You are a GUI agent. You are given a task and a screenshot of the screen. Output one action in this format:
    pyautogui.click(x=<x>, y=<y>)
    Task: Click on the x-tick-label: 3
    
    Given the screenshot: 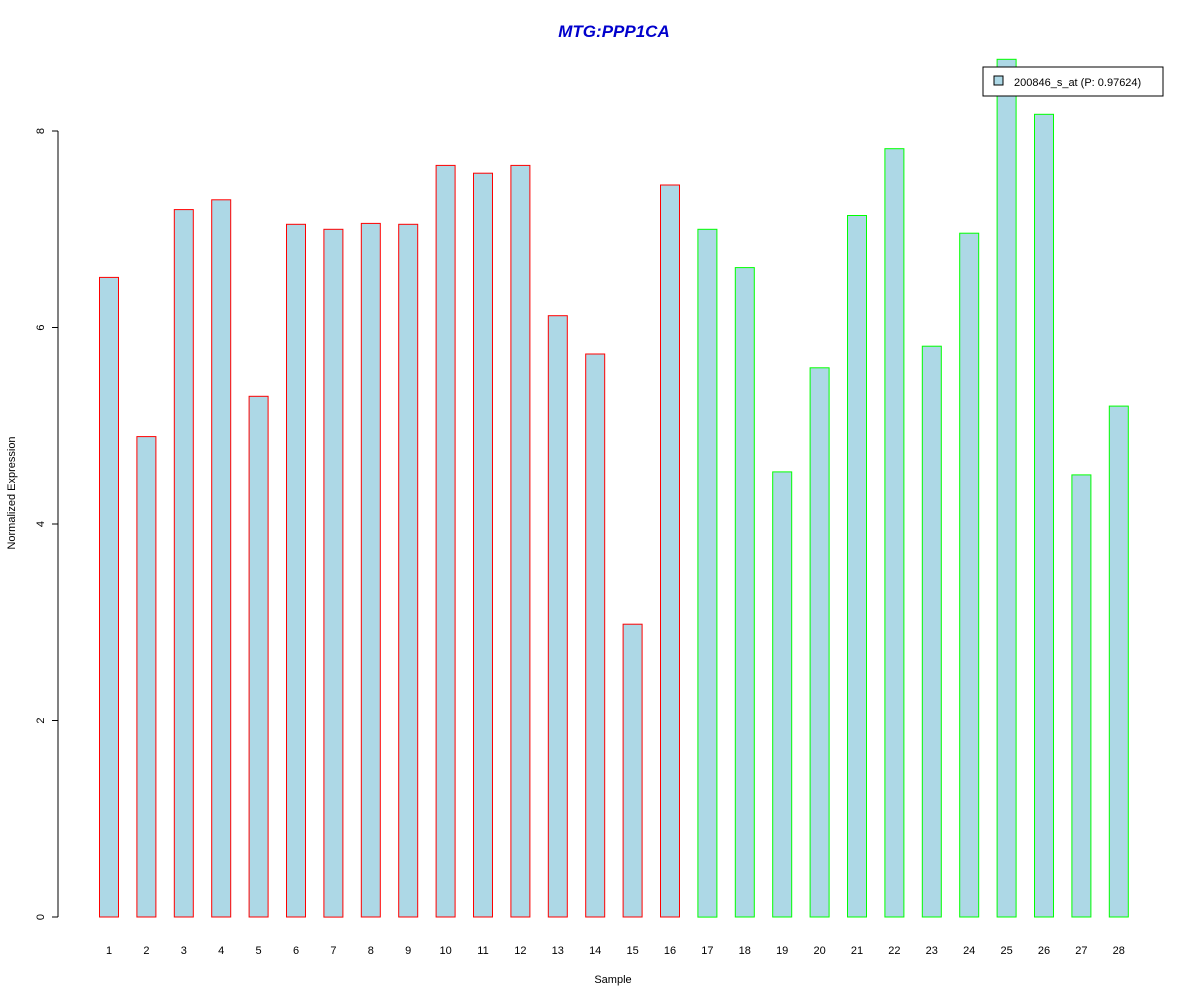 What is the action you would take?
    pyautogui.click(x=184, y=951)
    